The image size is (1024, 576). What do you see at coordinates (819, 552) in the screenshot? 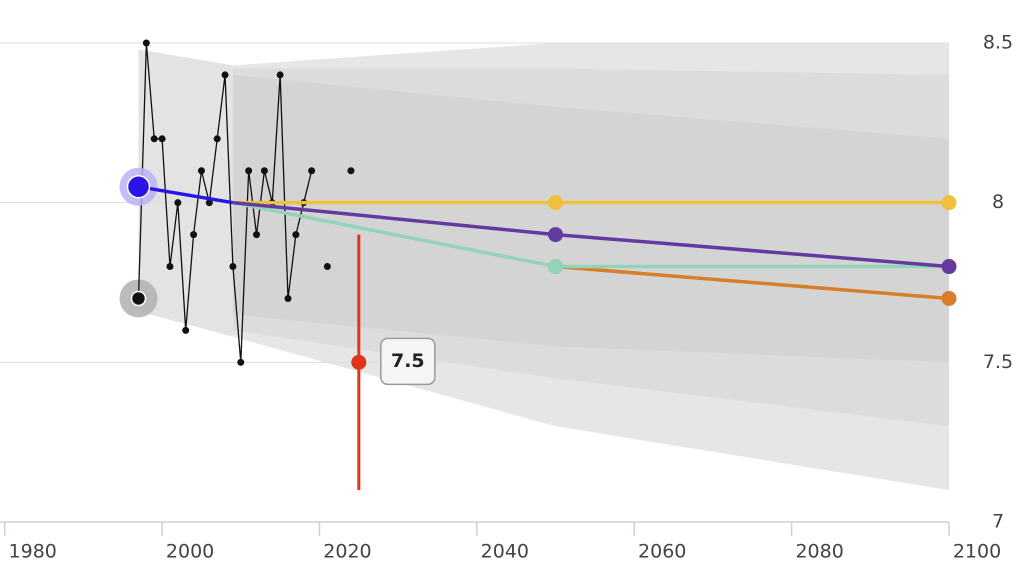
I see `x-tick-label: 2080` at bounding box center [819, 552].